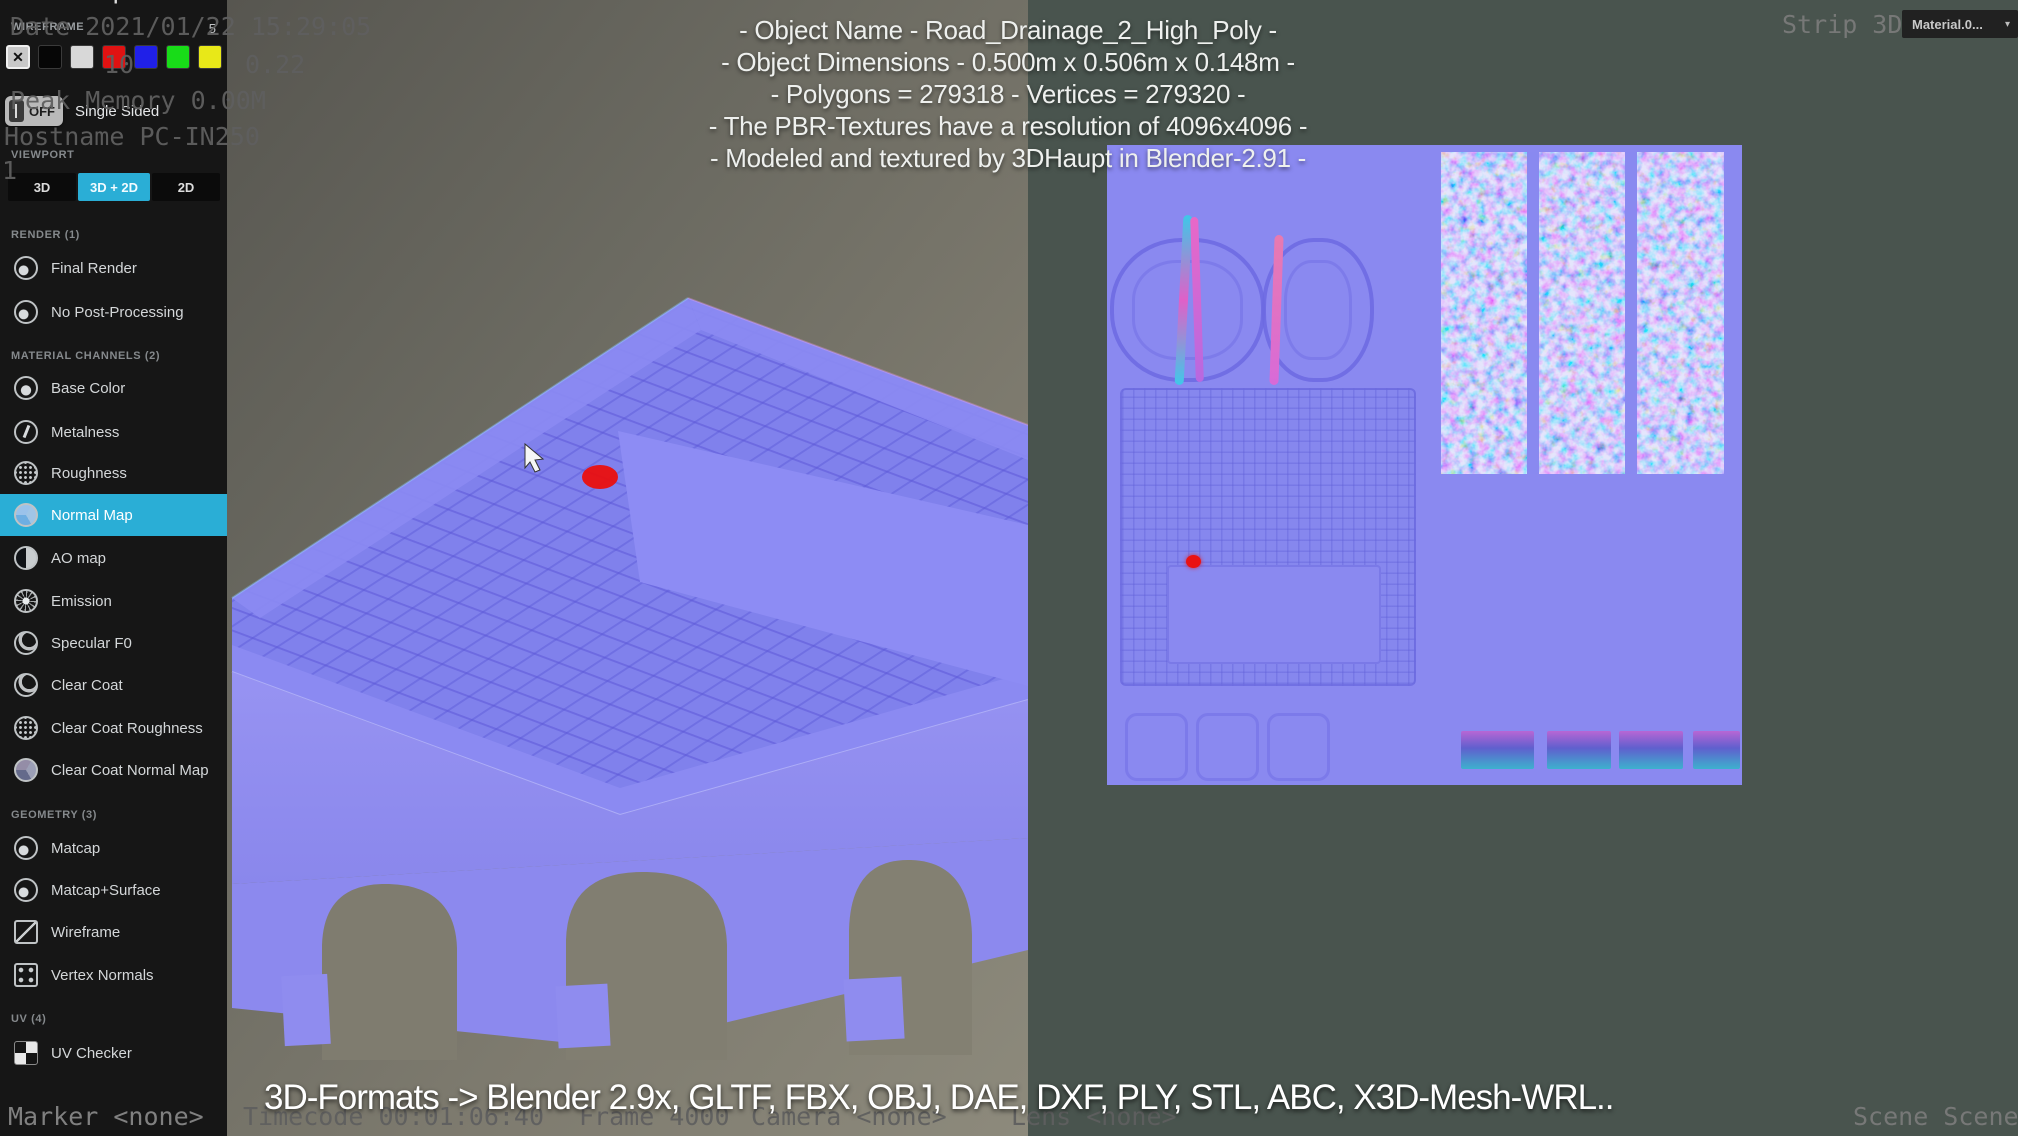 This screenshot has height=1136, width=2018. What do you see at coordinates (26, 515) in the screenshot?
I see `normal-map-icon` at bounding box center [26, 515].